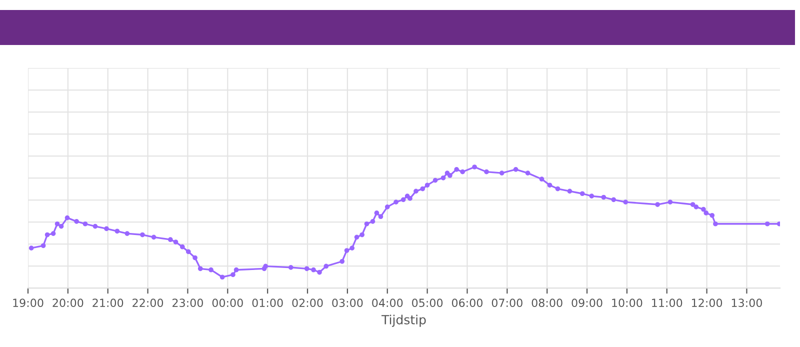  Describe the element at coordinates (667, 303) in the screenshot. I see `x-tick-label: 11:00` at that location.